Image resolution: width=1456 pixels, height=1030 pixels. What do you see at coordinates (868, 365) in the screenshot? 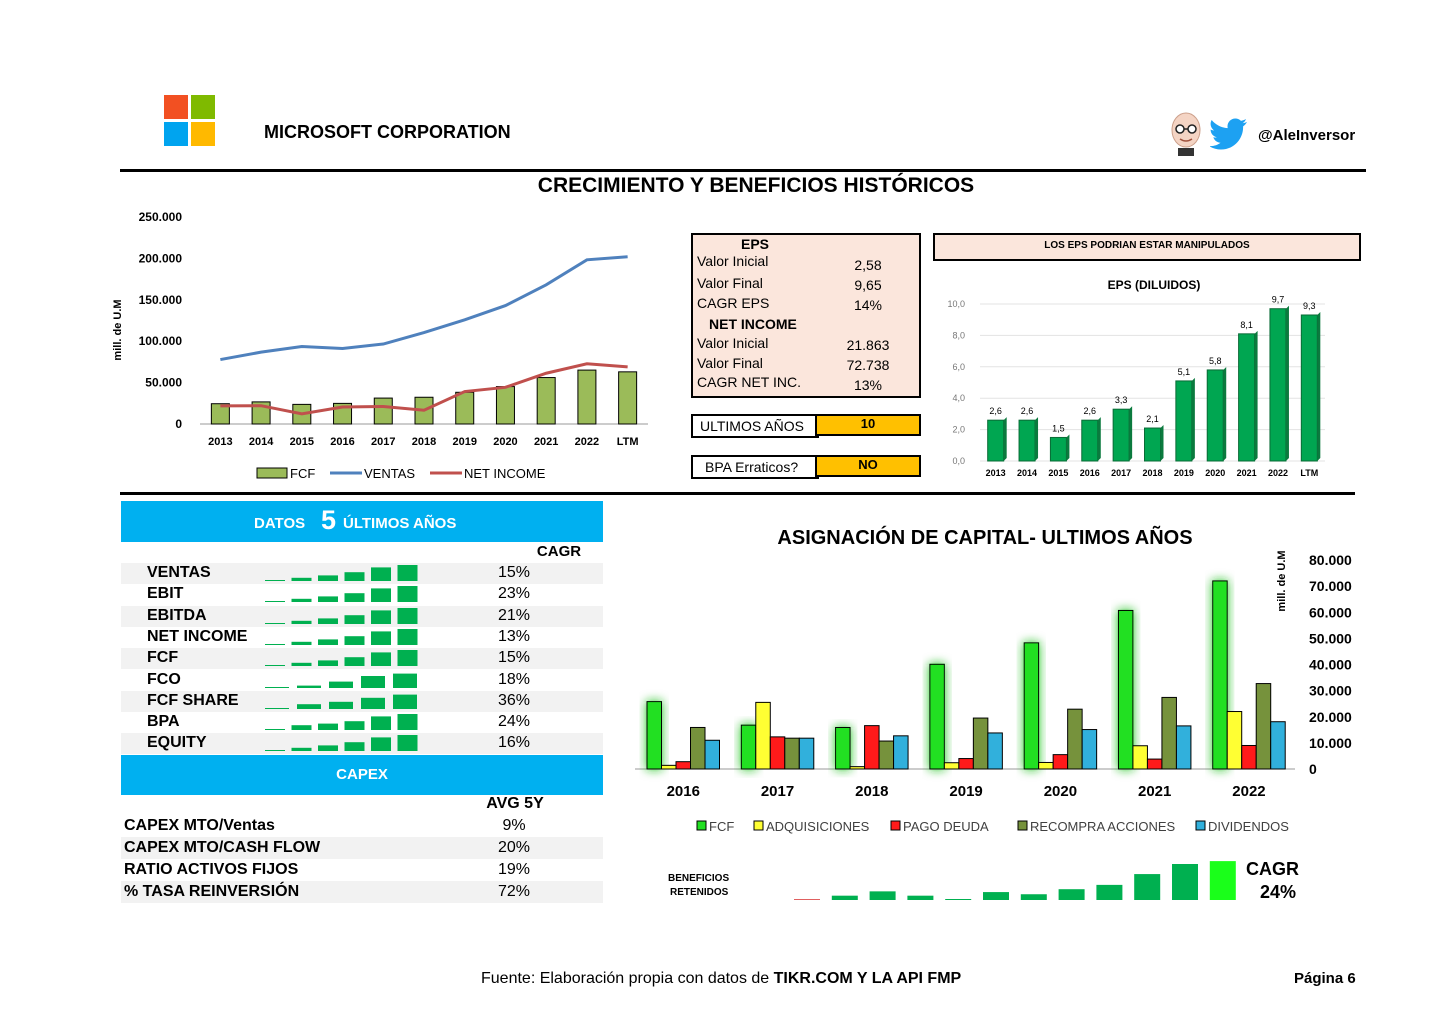
I see `ni-row-value: 72.738` at bounding box center [868, 365].